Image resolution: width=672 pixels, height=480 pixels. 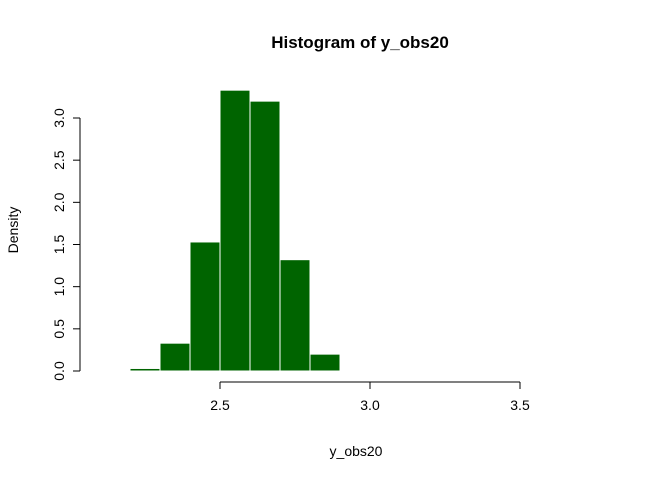 What do you see at coordinates (59, 371) in the screenshot?
I see `y-tick-label: 0.0` at bounding box center [59, 371].